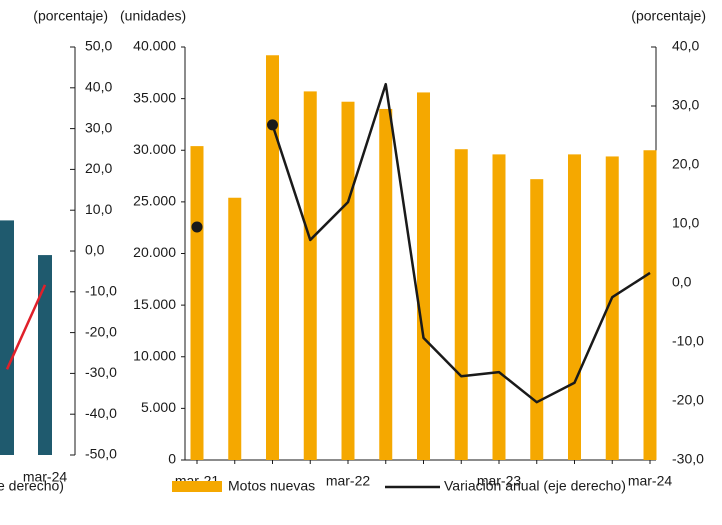  What do you see at coordinates (154, 149) in the screenshot?
I see `y-tick-label: 30.000` at bounding box center [154, 149].